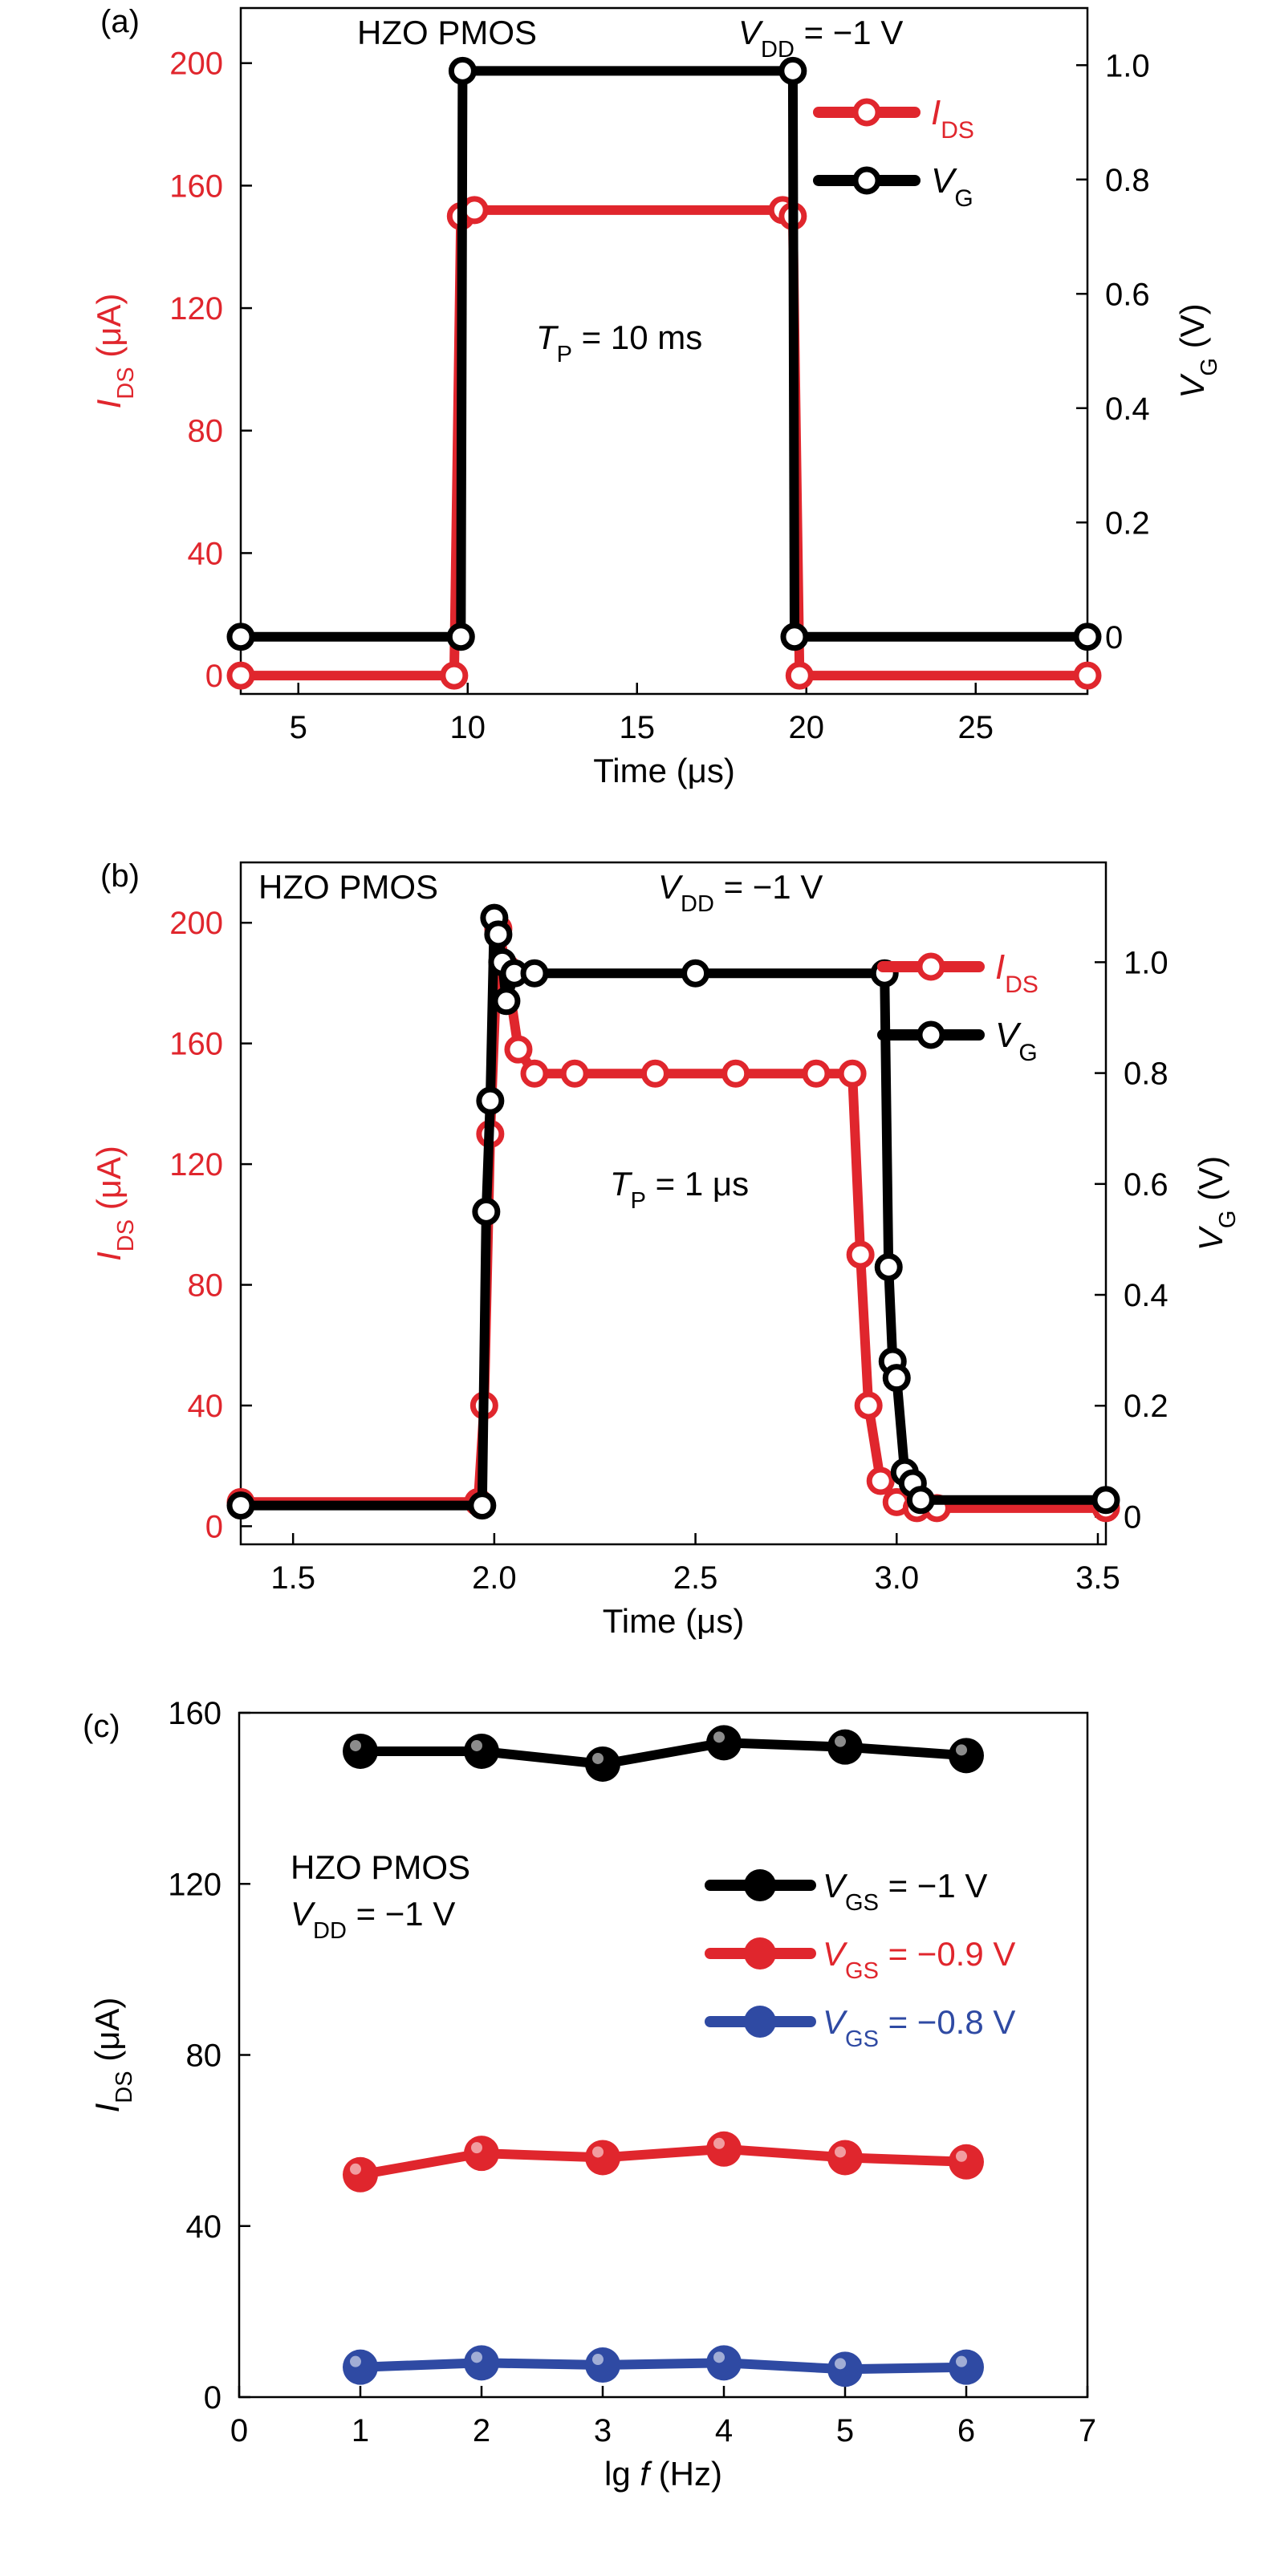  I want to click on panel-b-annotation-rest: = 1 μs, so click(698, 1184).